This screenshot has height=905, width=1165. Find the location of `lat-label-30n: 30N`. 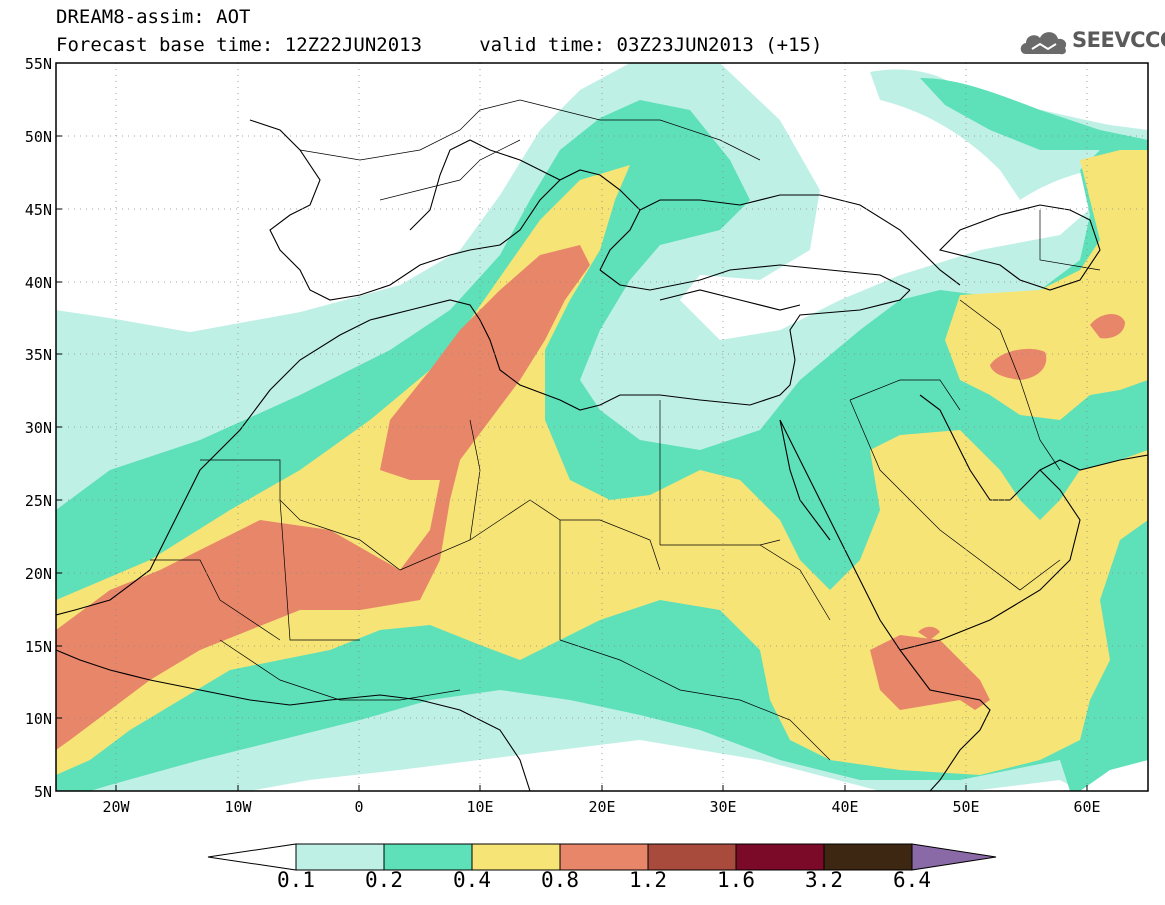

lat-label-30n: 30N is located at coordinates (38, 428).